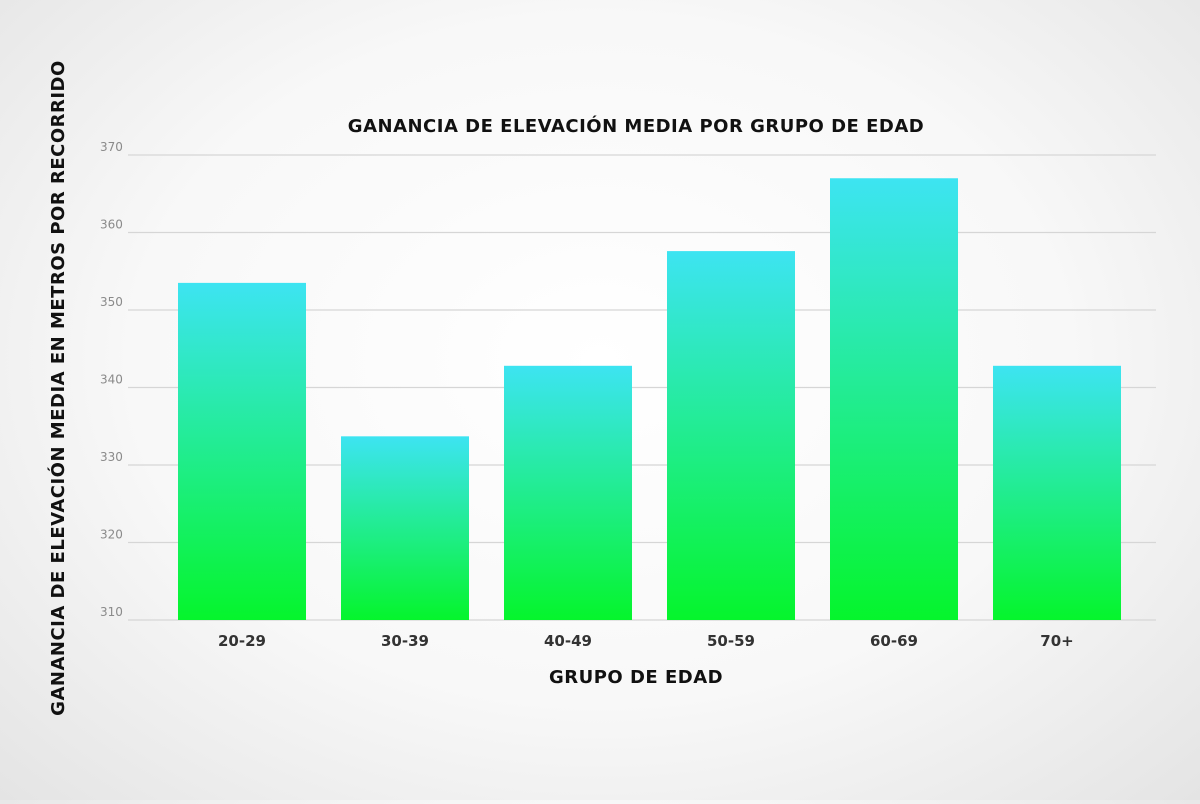 Image resolution: width=1200 pixels, height=804 pixels. Describe the element at coordinates (568, 641) in the screenshot. I see `x-tick-label: 40-49` at that location.